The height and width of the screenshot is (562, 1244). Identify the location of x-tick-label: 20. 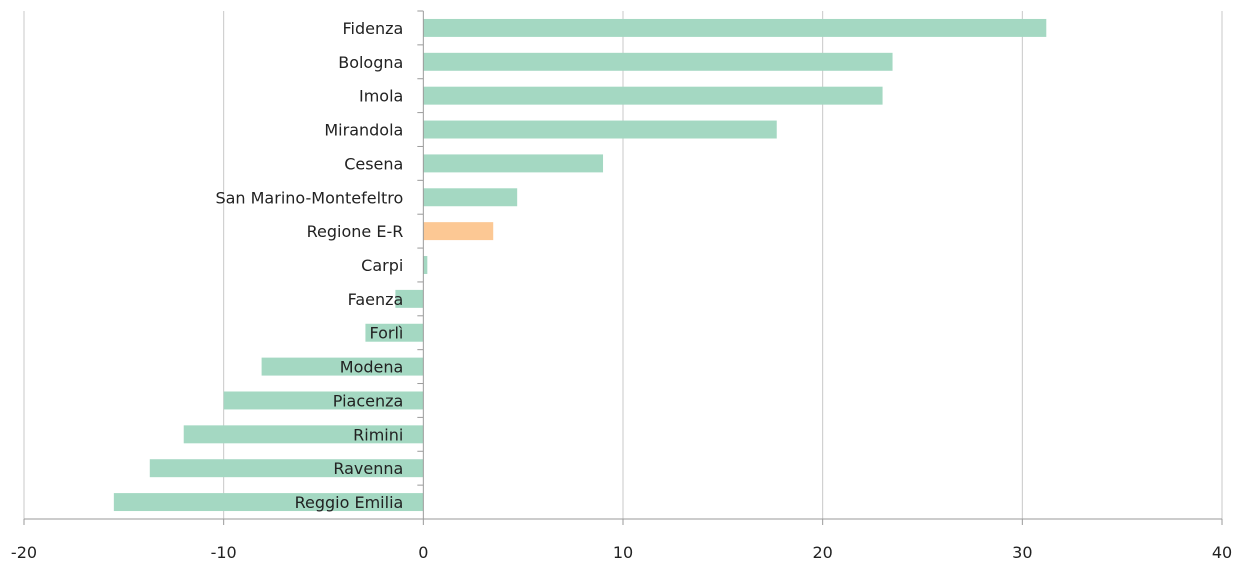
(822, 552).